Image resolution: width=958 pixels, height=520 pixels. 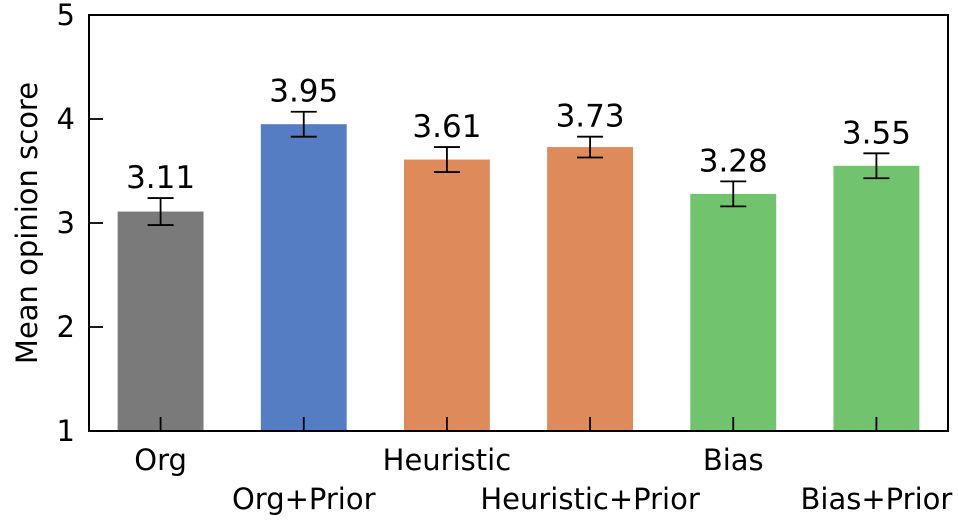 What do you see at coordinates (27, 223) in the screenshot?
I see `y-axis-label: Mean opinion score` at bounding box center [27, 223].